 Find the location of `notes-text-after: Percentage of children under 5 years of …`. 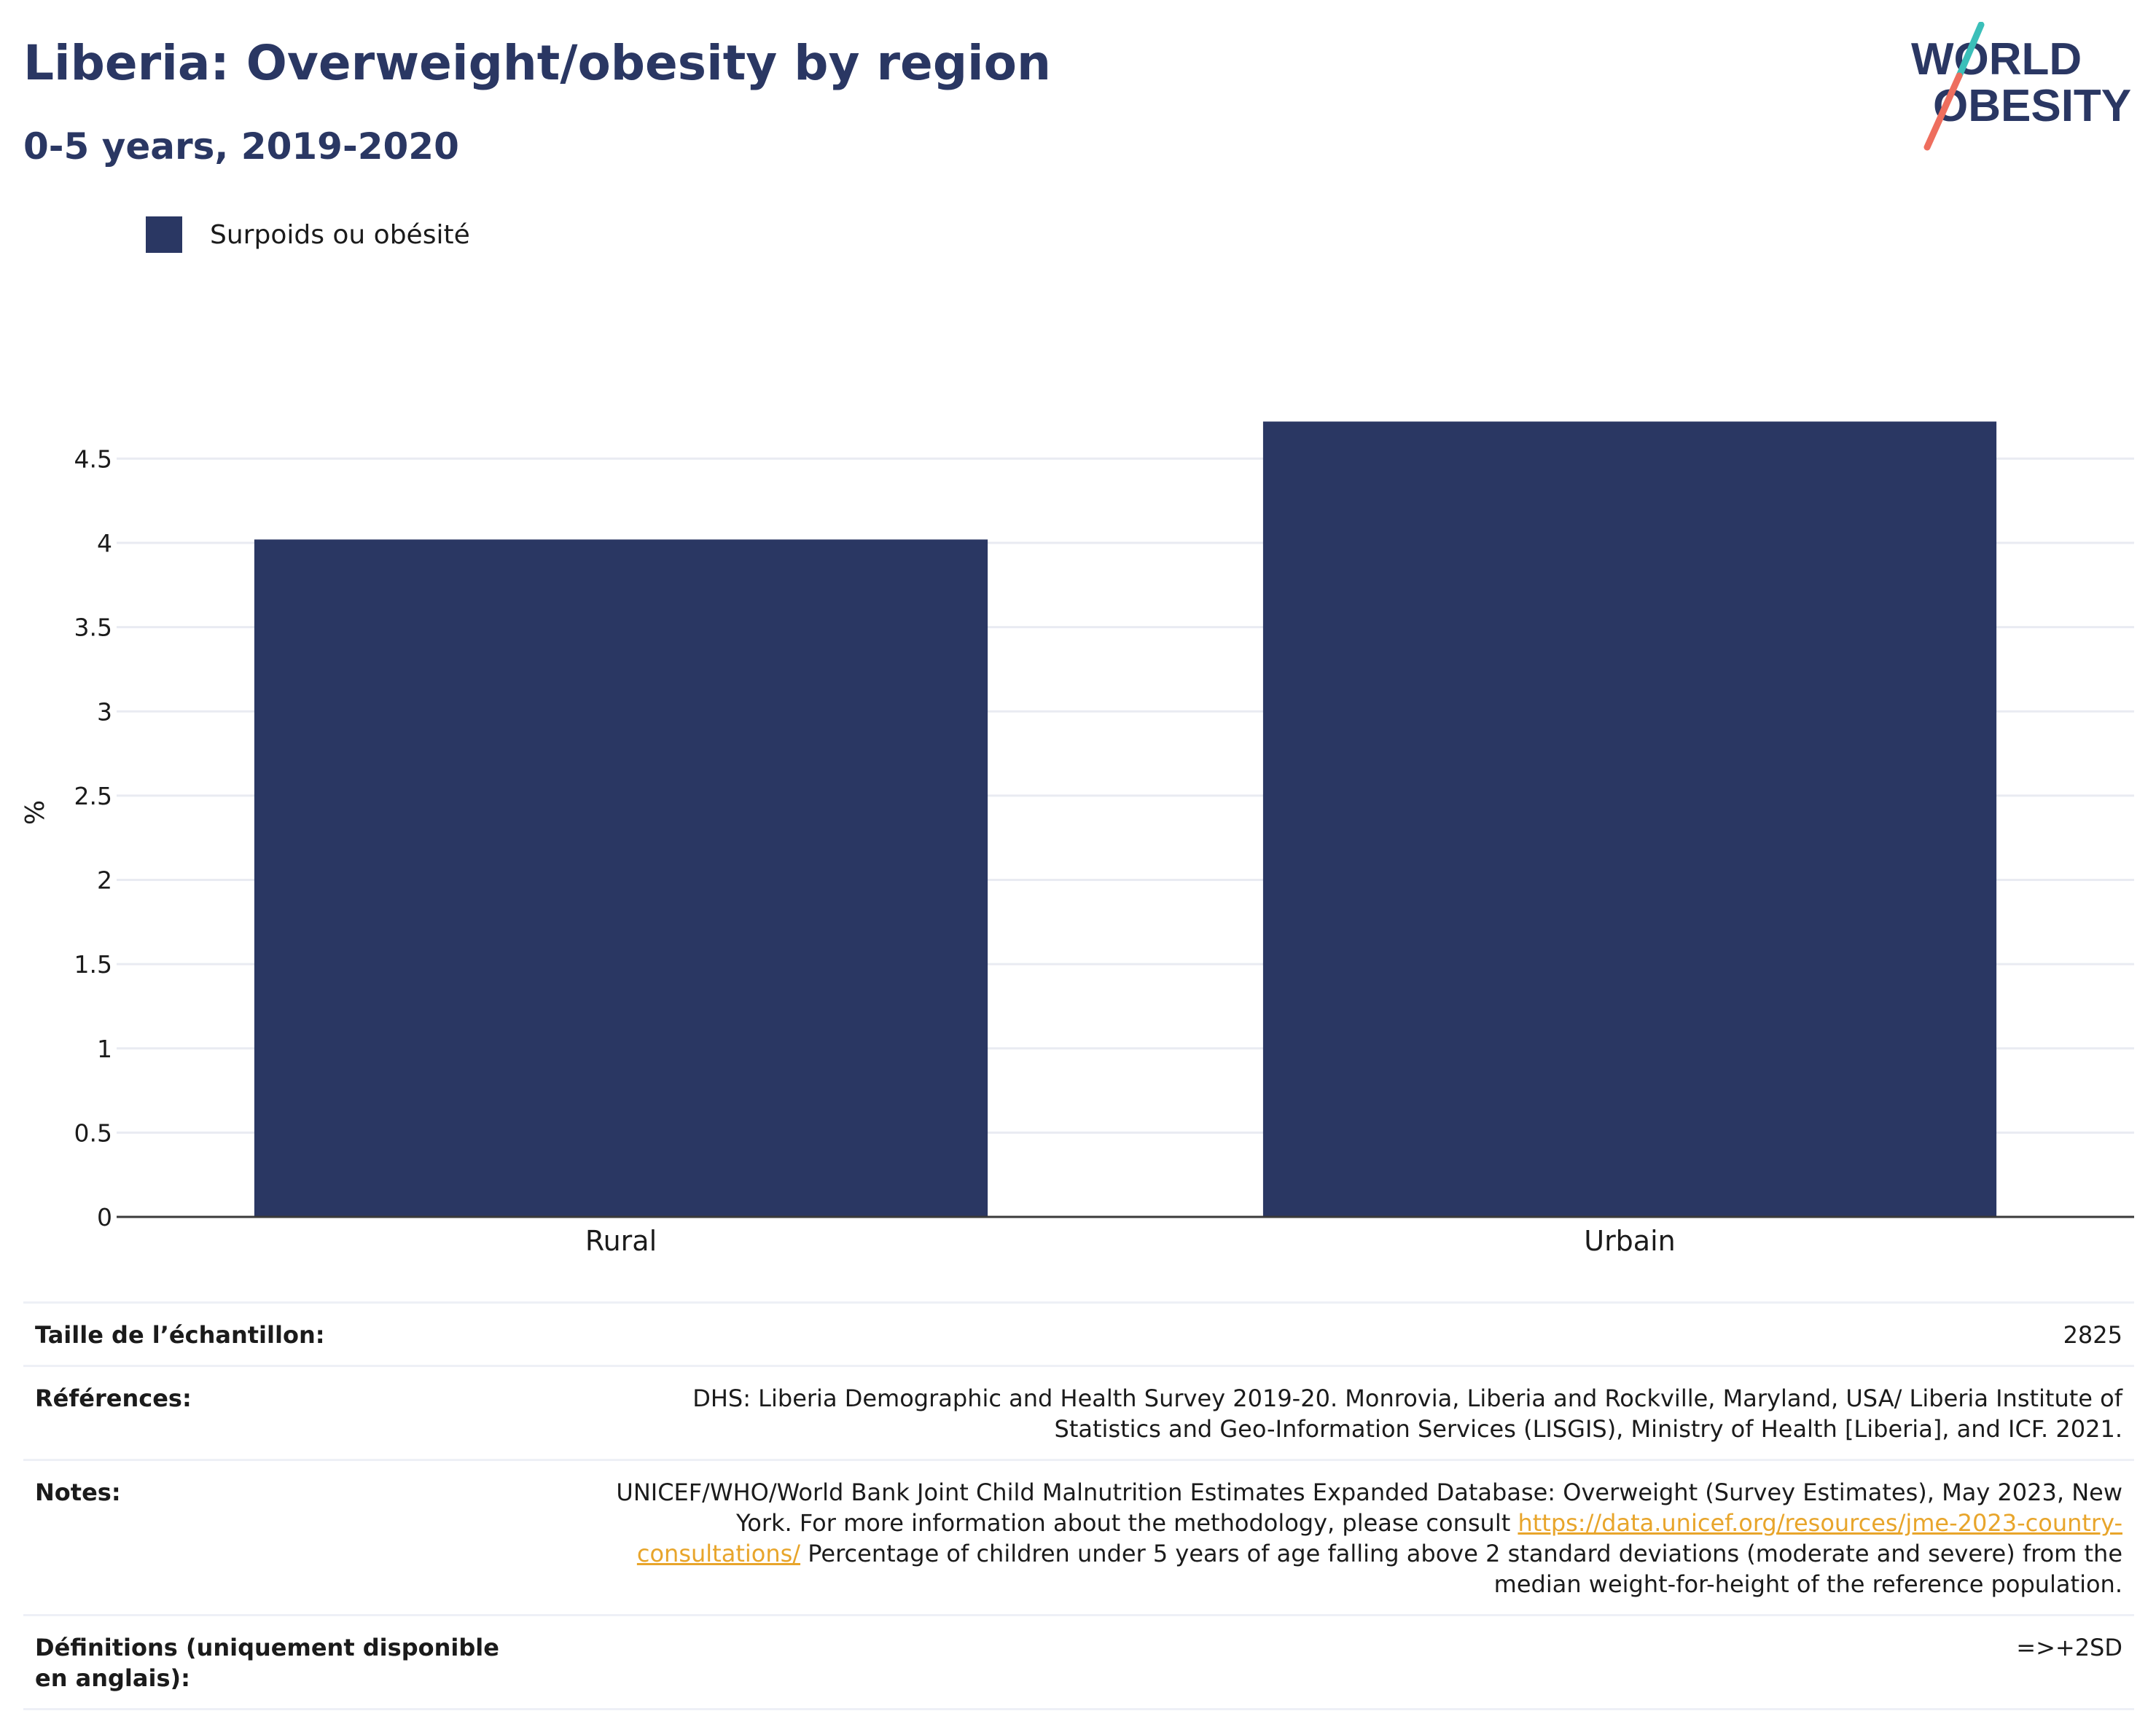

notes-text-after: Percentage of children under 5 years of … is located at coordinates (1461, 1569).